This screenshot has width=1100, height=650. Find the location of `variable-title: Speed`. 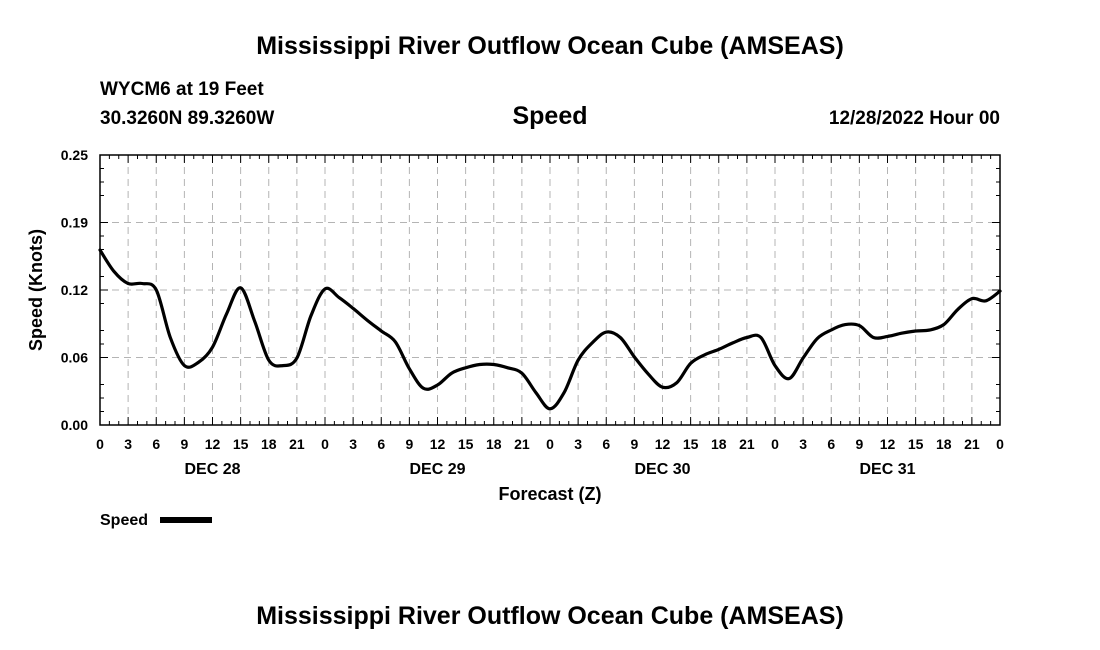

variable-title: Speed is located at coordinates (549, 116).